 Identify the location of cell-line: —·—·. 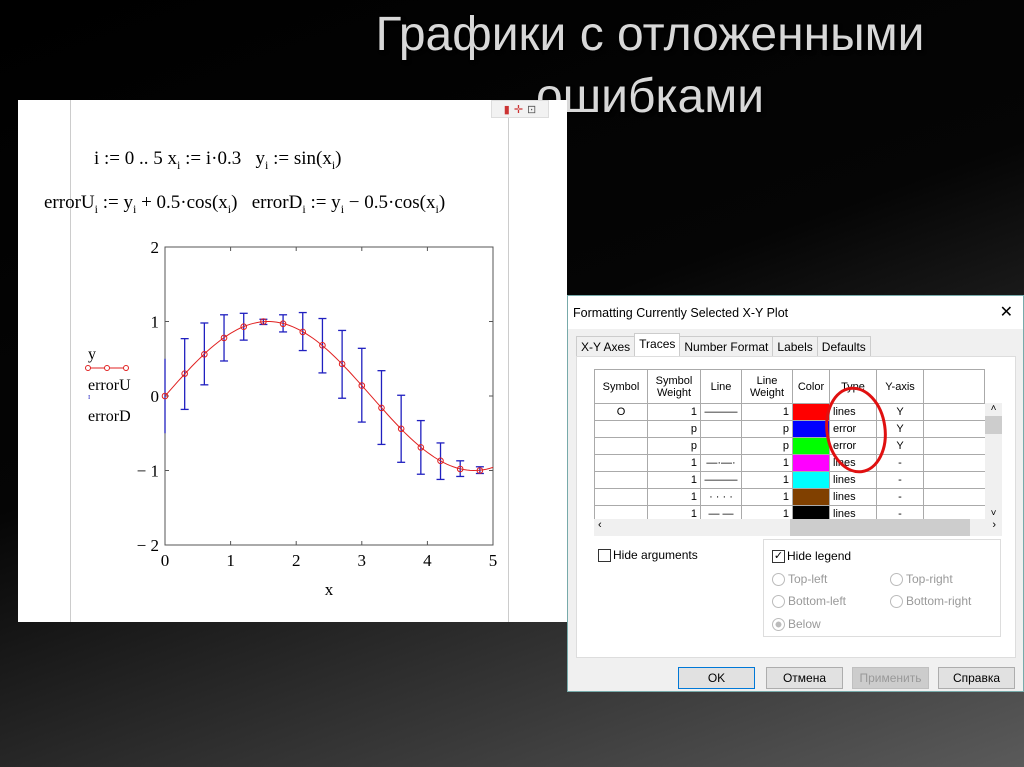
(721, 463).